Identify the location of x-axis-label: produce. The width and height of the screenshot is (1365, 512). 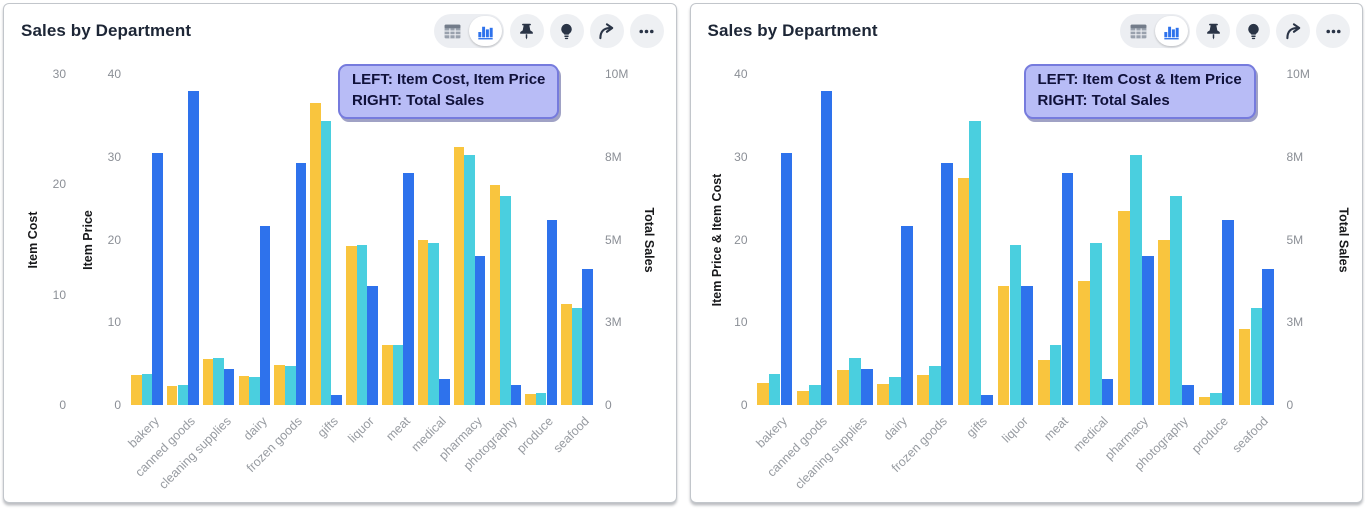
(535, 435).